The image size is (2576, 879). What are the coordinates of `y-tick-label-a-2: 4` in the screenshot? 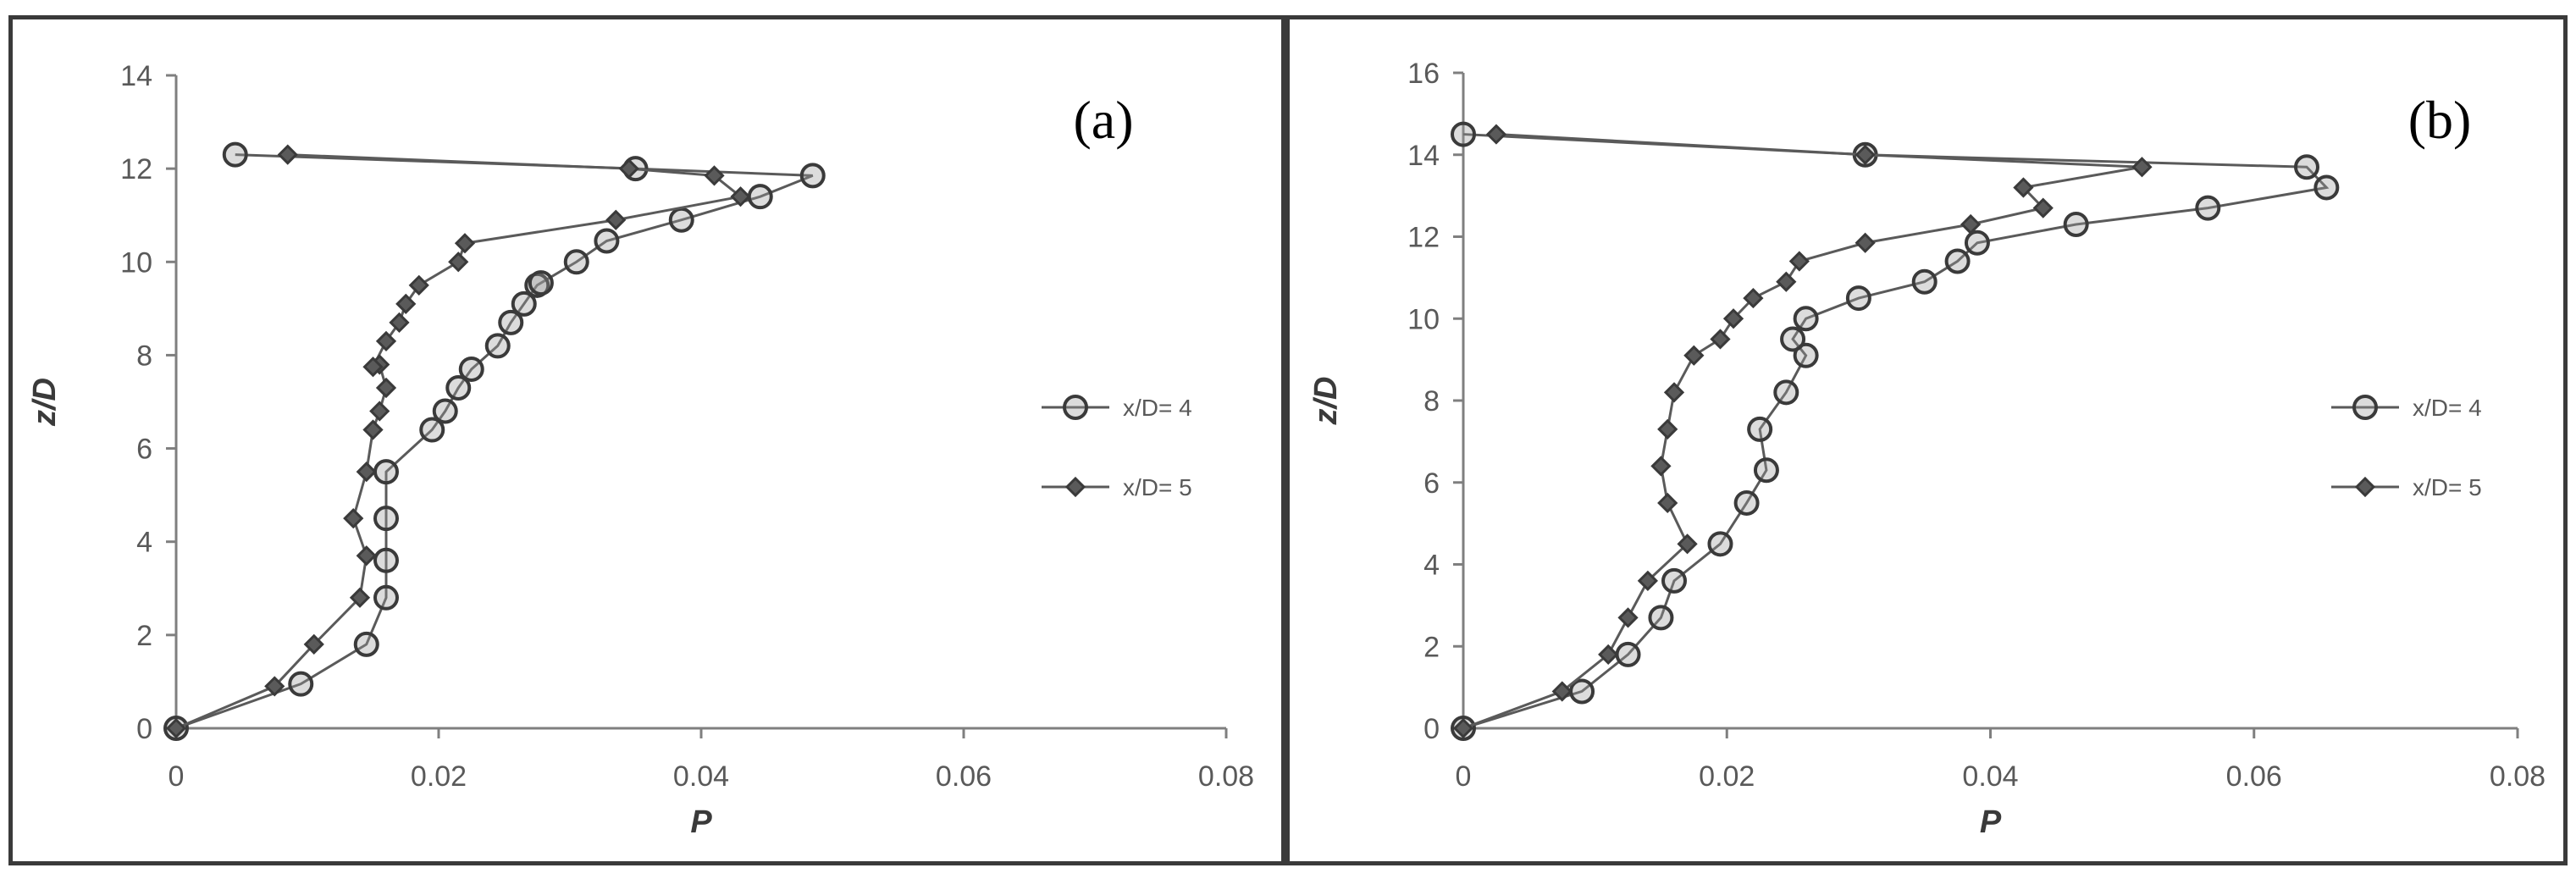 It's located at (144, 543).